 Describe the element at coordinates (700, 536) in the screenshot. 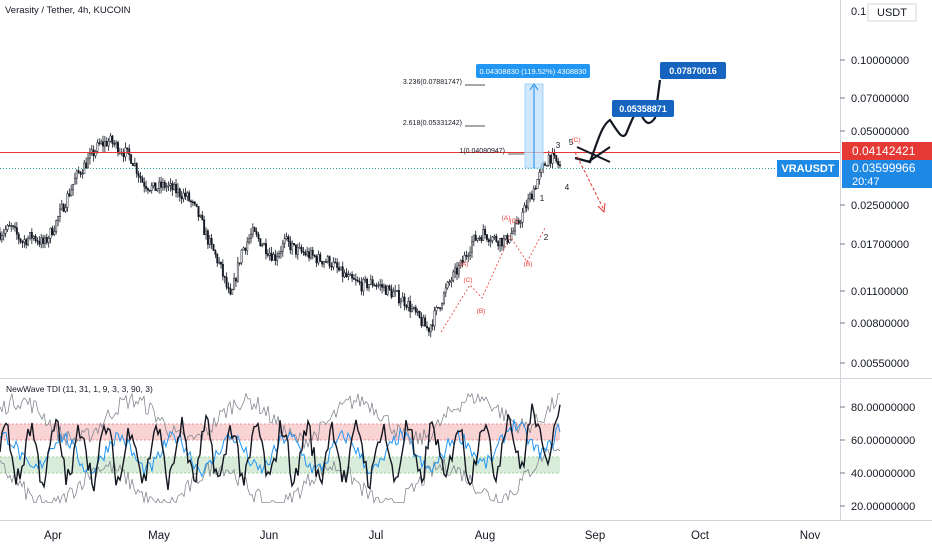

I see `time-tick-label: Oct` at that location.